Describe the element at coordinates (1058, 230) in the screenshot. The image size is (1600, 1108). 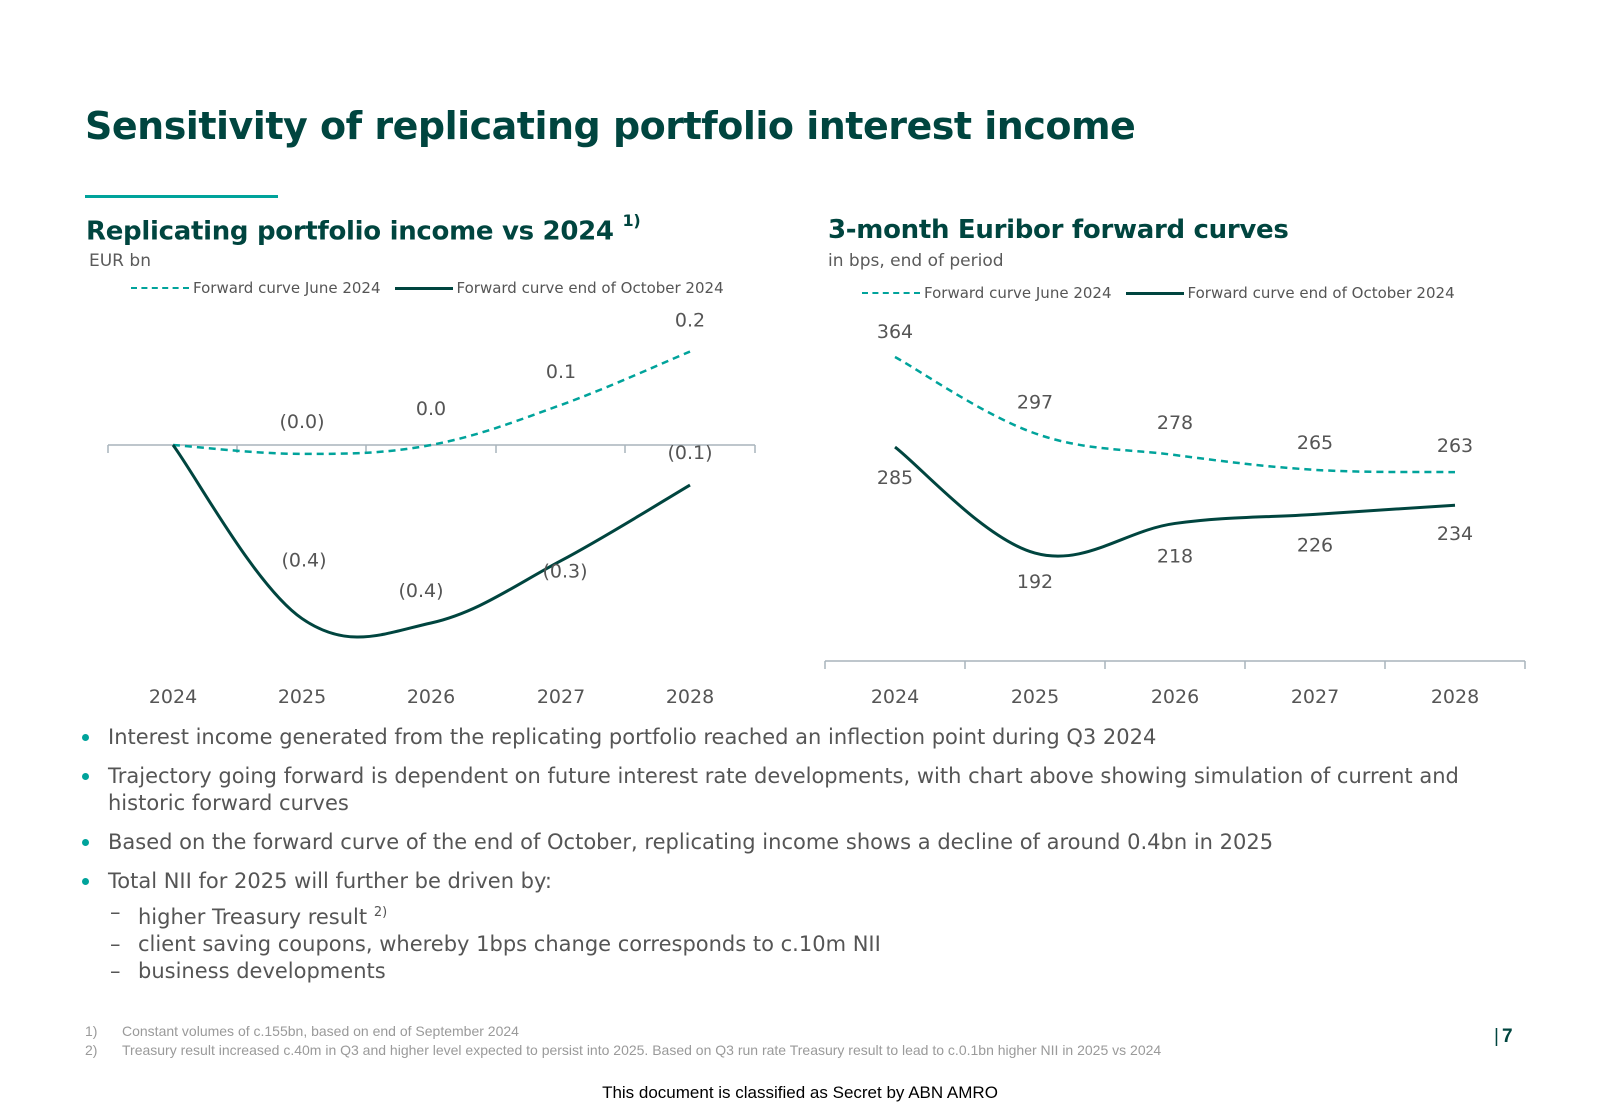
I see `right-chart-title: 3-month Euribor forward curves` at that location.